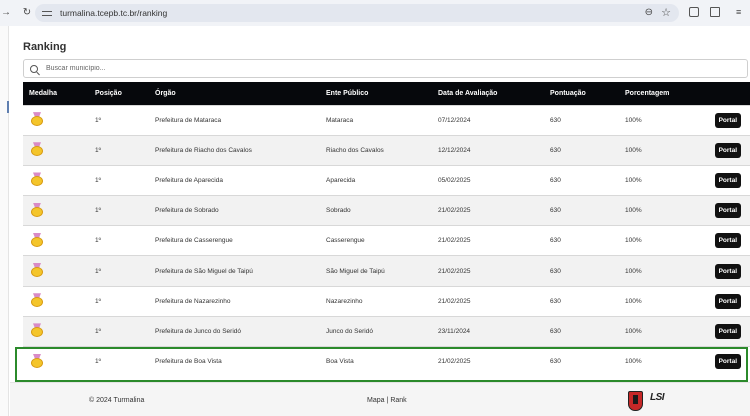 The image size is (750, 416). I want to click on address-bar: turmalina.tcepb.tc.br/ranking ⊖ ☆, so click(357, 13).